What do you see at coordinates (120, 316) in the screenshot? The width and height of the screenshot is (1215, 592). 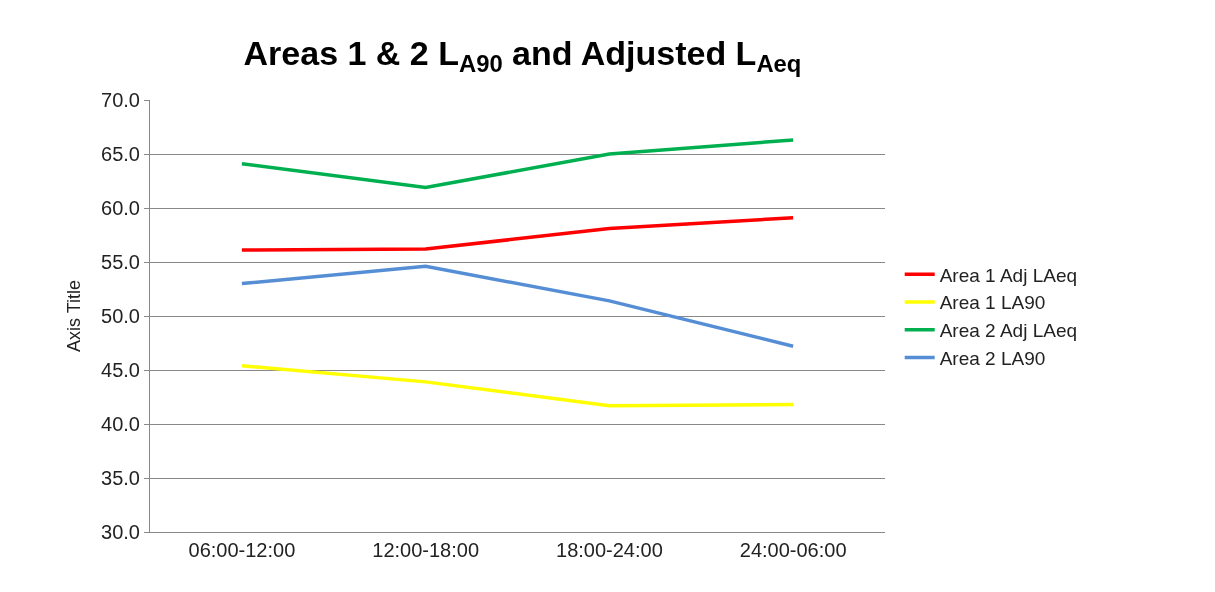 I see `y-tick-label: 50.0` at bounding box center [120, 316].